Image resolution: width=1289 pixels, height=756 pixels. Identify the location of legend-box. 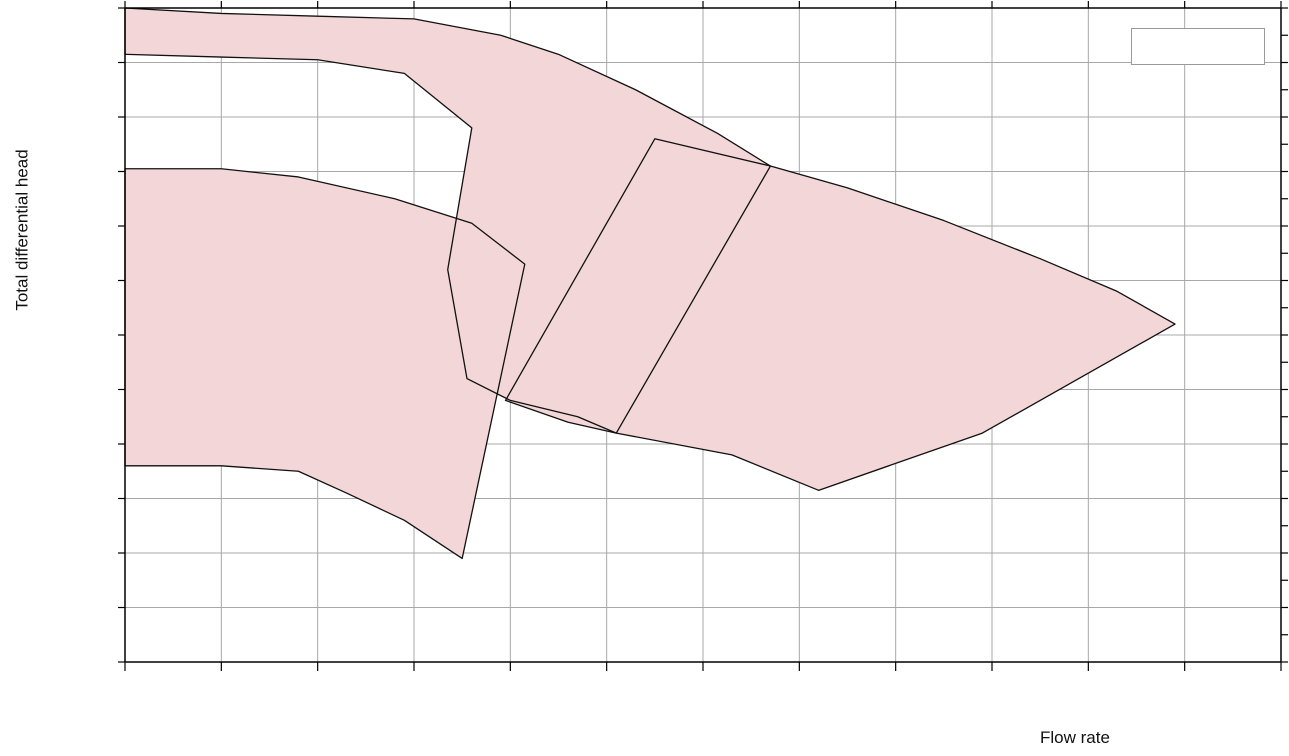
(1198, 46).